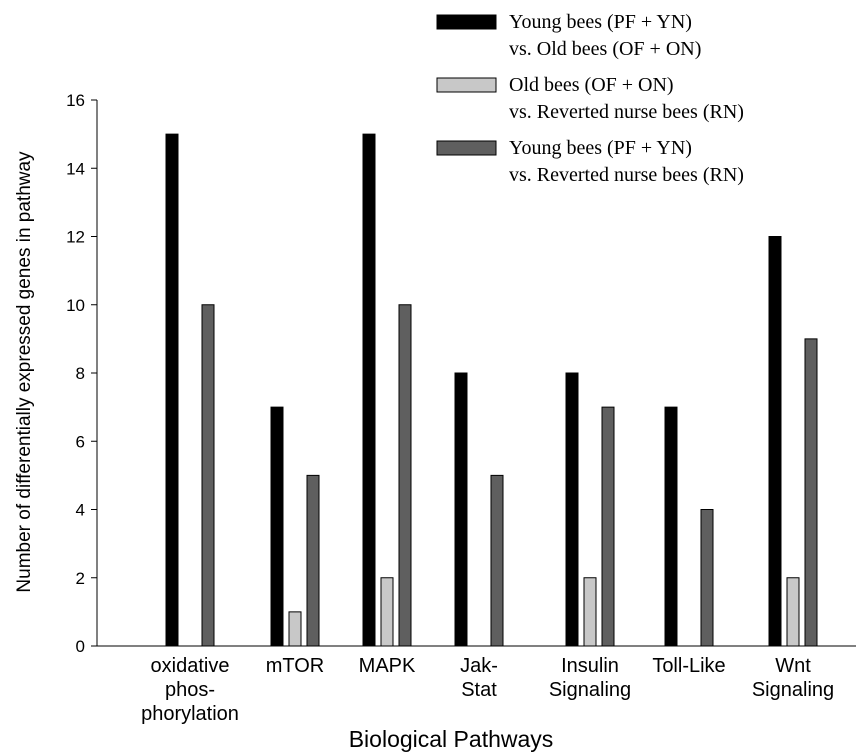  Describe the element at coordinates (387, 666) in the screenshot. I see `x-tick-label: MAPK` at that location.